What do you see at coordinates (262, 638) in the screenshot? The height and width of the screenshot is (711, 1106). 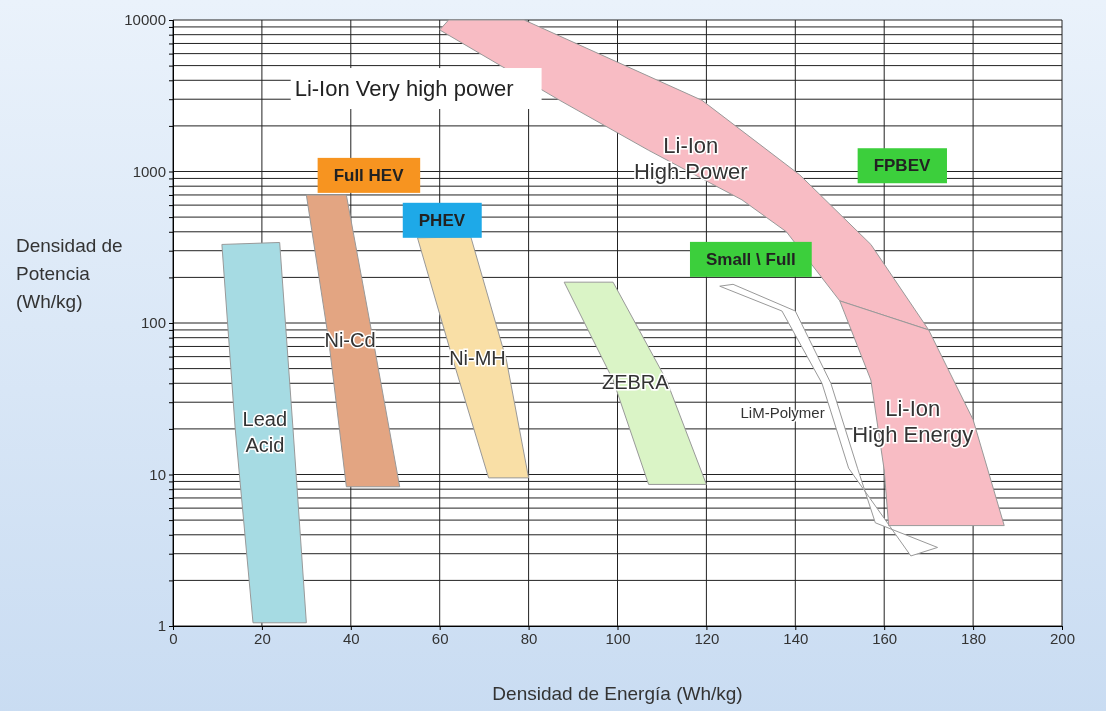 I see `x-tick-label: 20` at bounding box center [262, 638].